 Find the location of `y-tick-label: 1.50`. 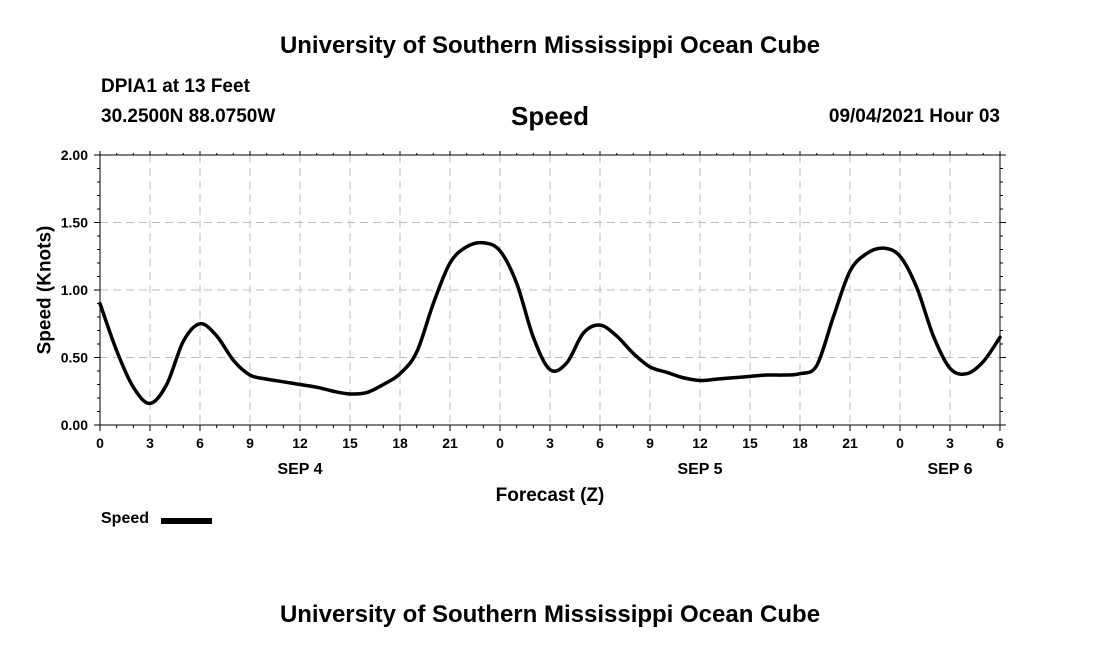

y-tick-label: 1.50 is located at coordinates (74, 223).